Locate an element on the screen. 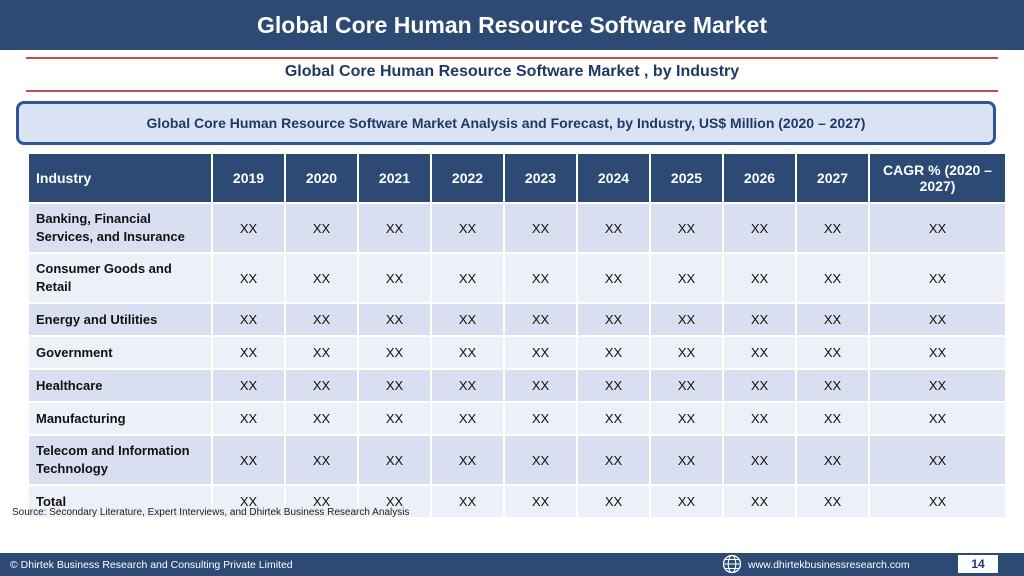 This screenshot has height=576, width=1024. header-cell: 2025 is located at coordinates (686, 178).